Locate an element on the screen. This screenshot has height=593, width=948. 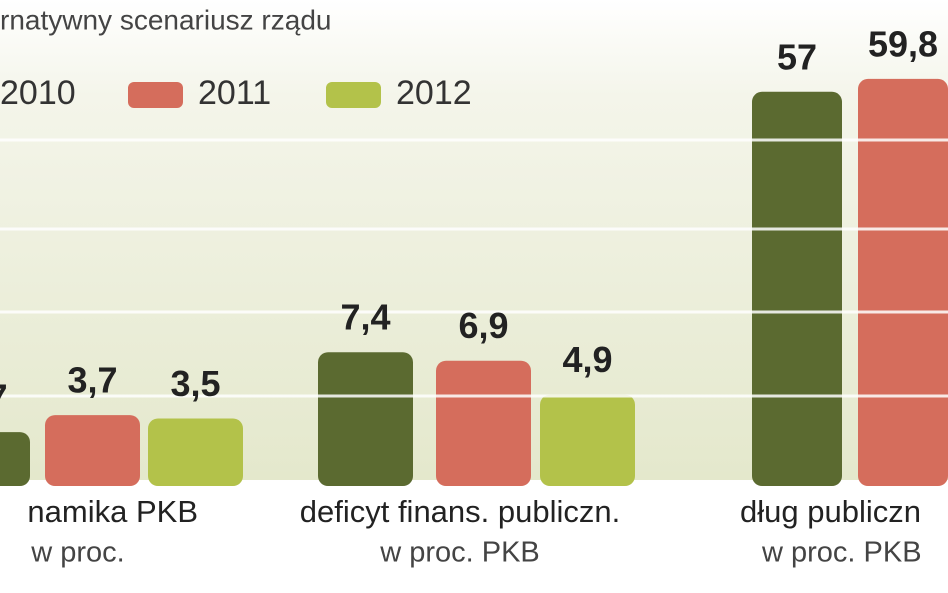
value-label: 3,7 is located at coordinates (92, 380).